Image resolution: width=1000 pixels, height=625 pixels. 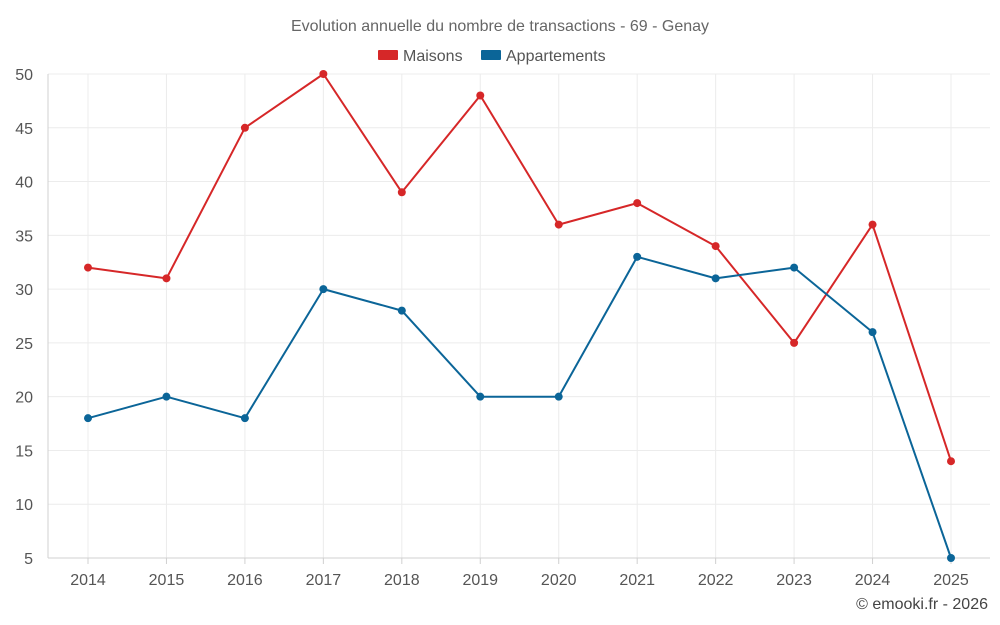 What do you see at coordinates (402, 580) in the screenshot?
I see `x-tick-label: 2018` at bounding box center [402, 580].